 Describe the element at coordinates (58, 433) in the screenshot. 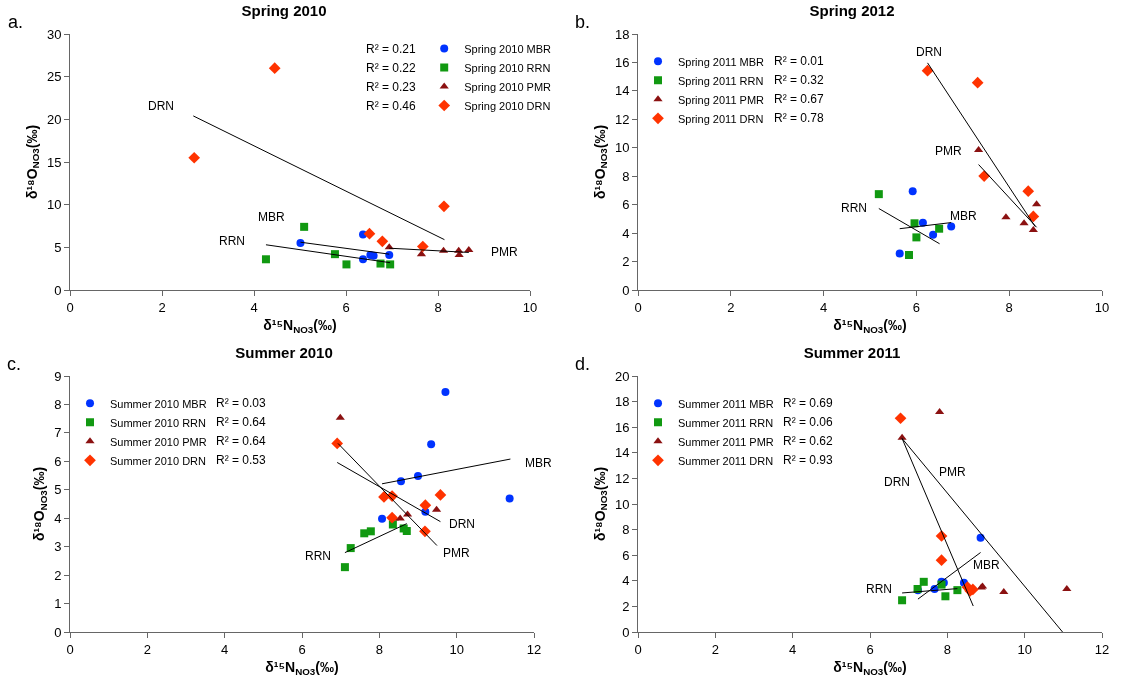

I see `y-tick-label: 7` at that location.